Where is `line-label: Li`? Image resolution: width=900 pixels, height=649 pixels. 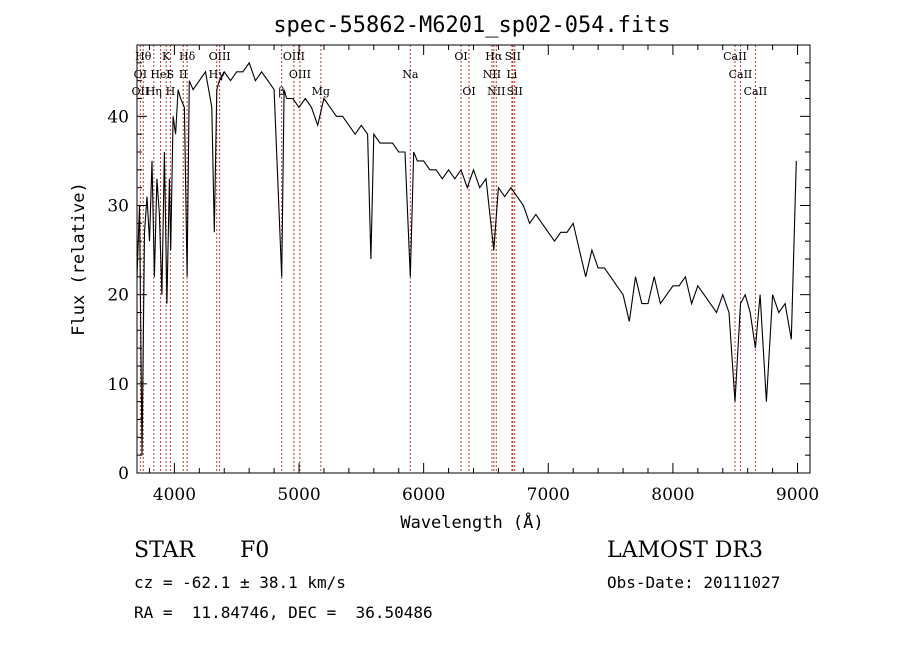 line-label: Li is located at coordinates (511, 74).